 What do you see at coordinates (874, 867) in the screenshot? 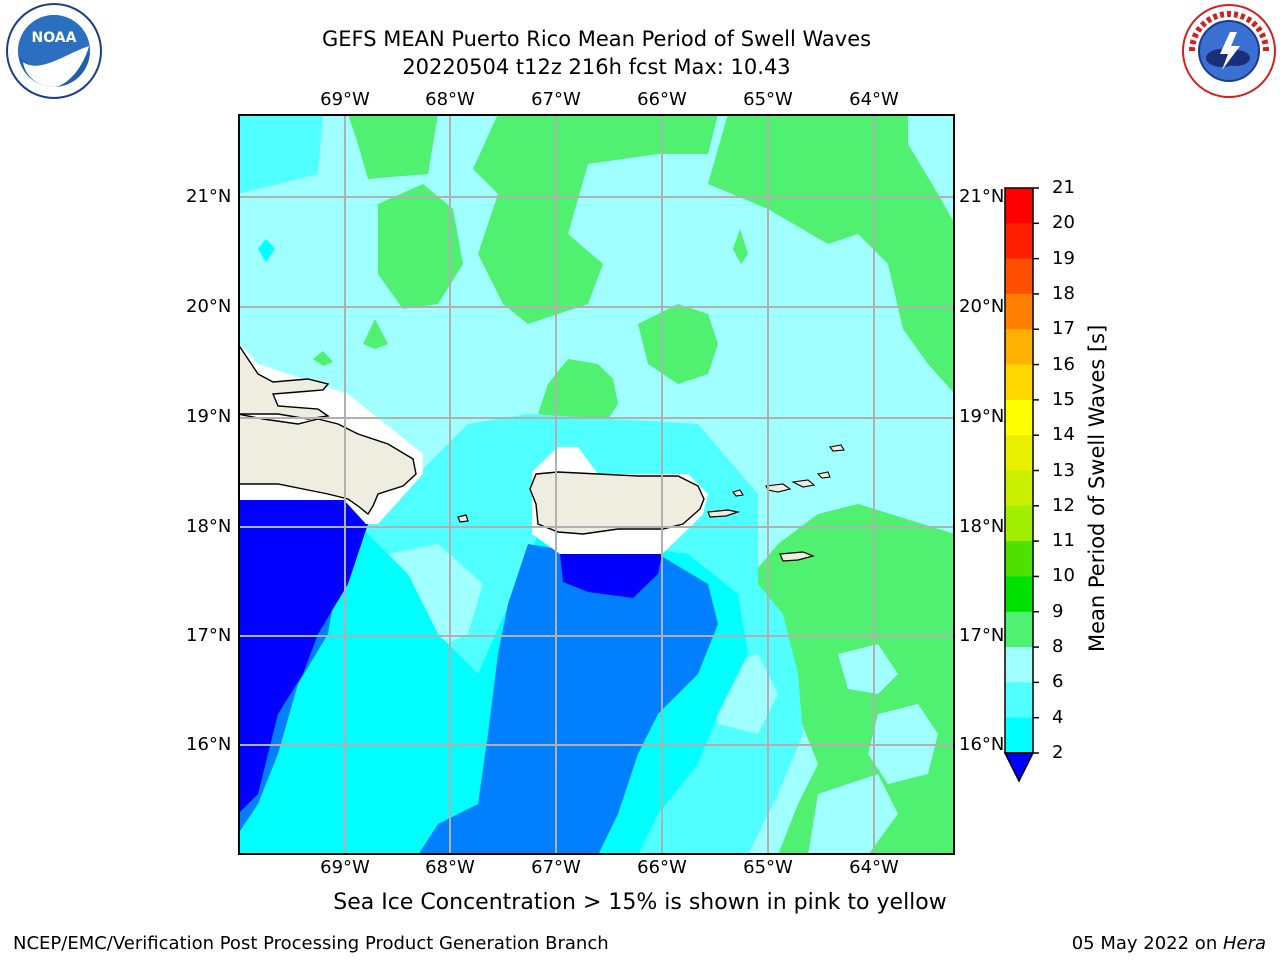
I see `lon-label-bottom: 64°W` at bounding box center [874, 867].